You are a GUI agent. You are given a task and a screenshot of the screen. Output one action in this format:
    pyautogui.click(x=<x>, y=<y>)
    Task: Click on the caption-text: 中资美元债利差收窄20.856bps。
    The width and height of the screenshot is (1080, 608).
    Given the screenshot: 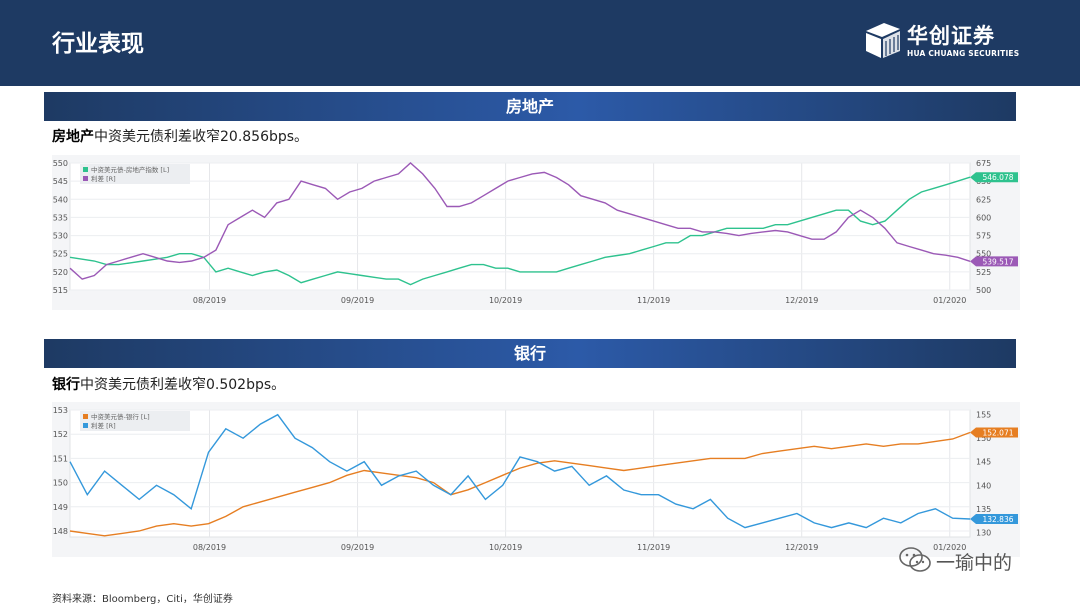 What is the action you would take?
    pyautogui.click(x=201, y=137)
    